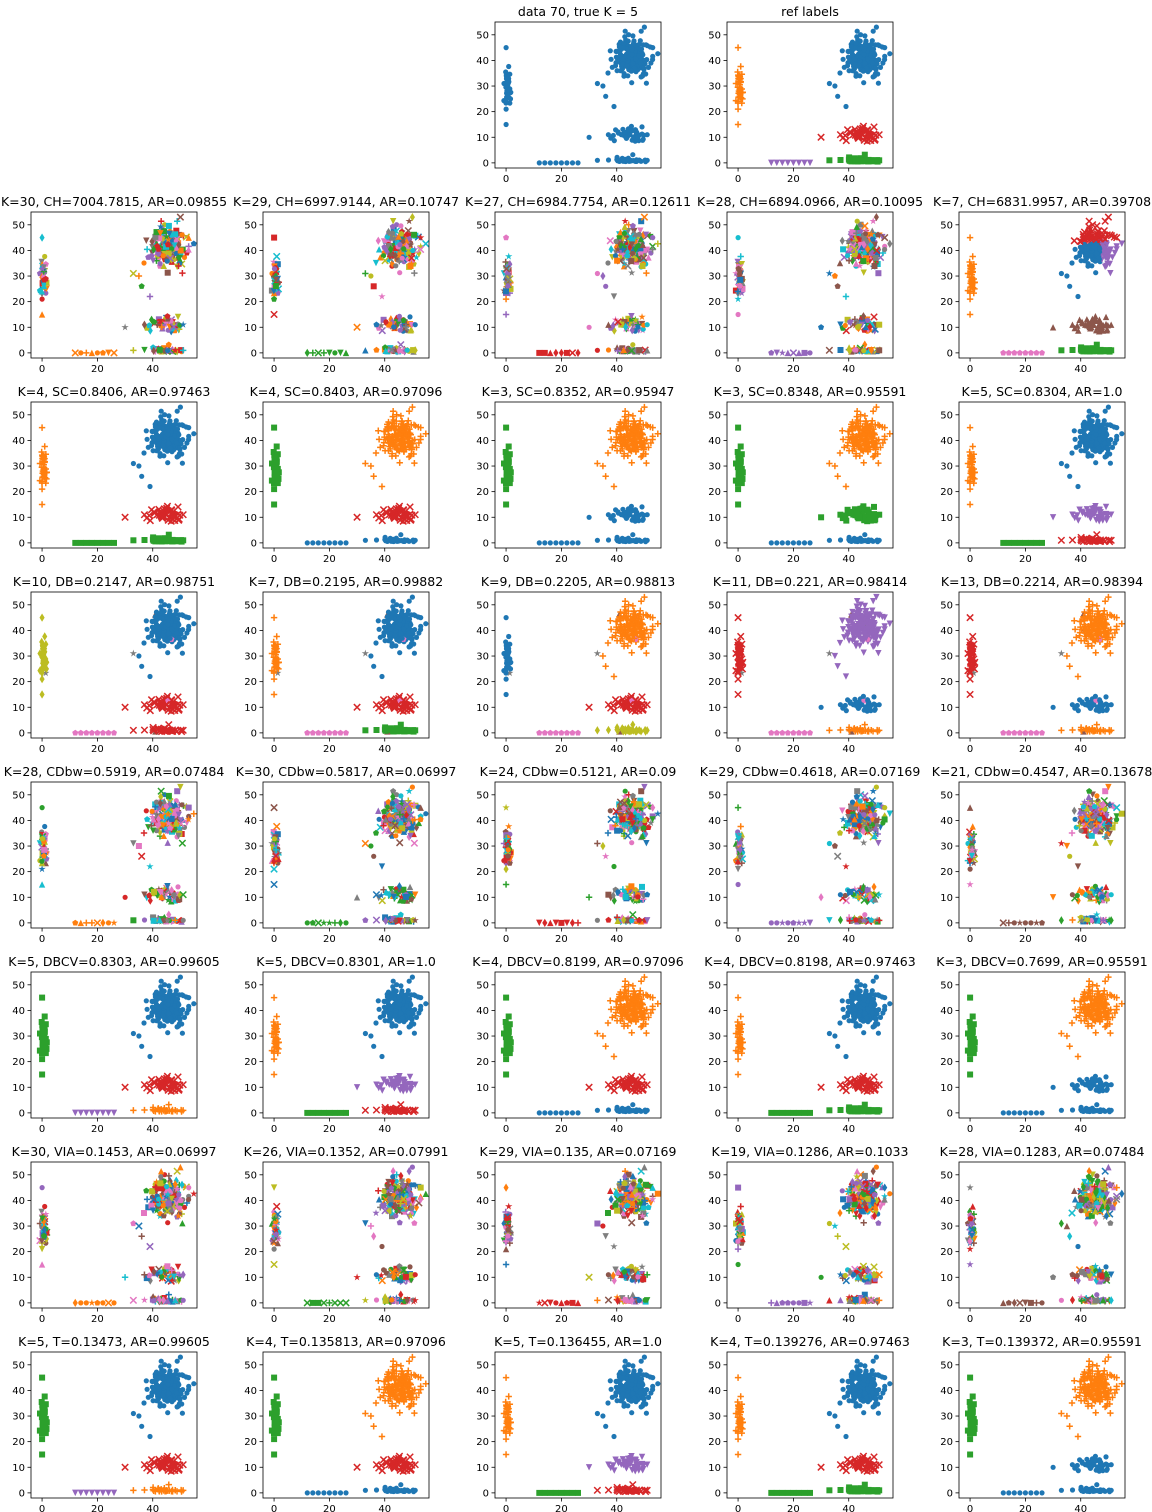  I want to click on x-tick-label: 0, so click(274, 559).